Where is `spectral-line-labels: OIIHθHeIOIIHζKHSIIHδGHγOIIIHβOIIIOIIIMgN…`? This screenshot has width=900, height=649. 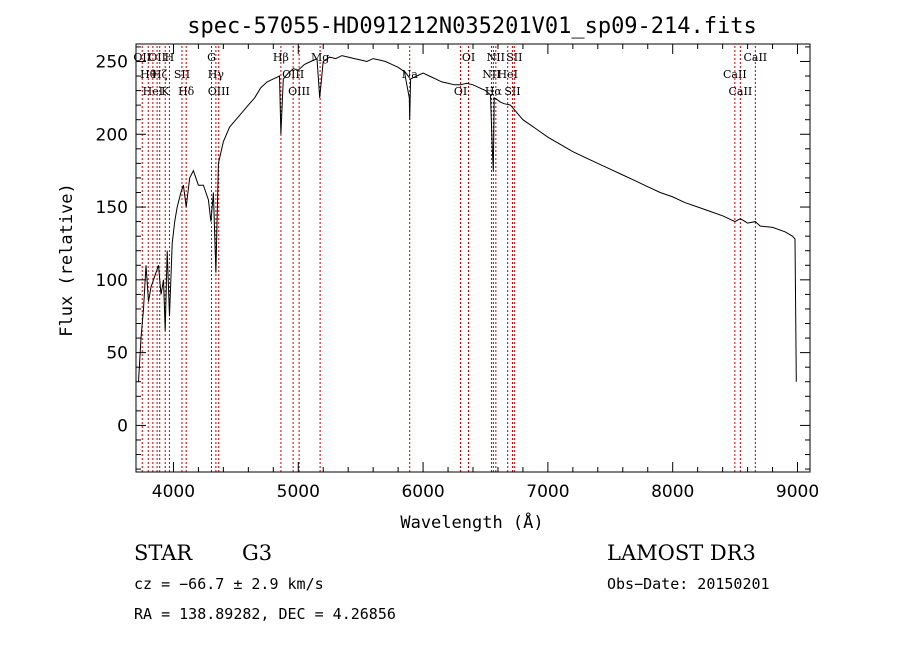 spectral-line-labels: OIIHθHeIOIIHζKHSIIHδGHγOIIIHβOIIIOIIIMgN… is located at coordinates (450, 74).